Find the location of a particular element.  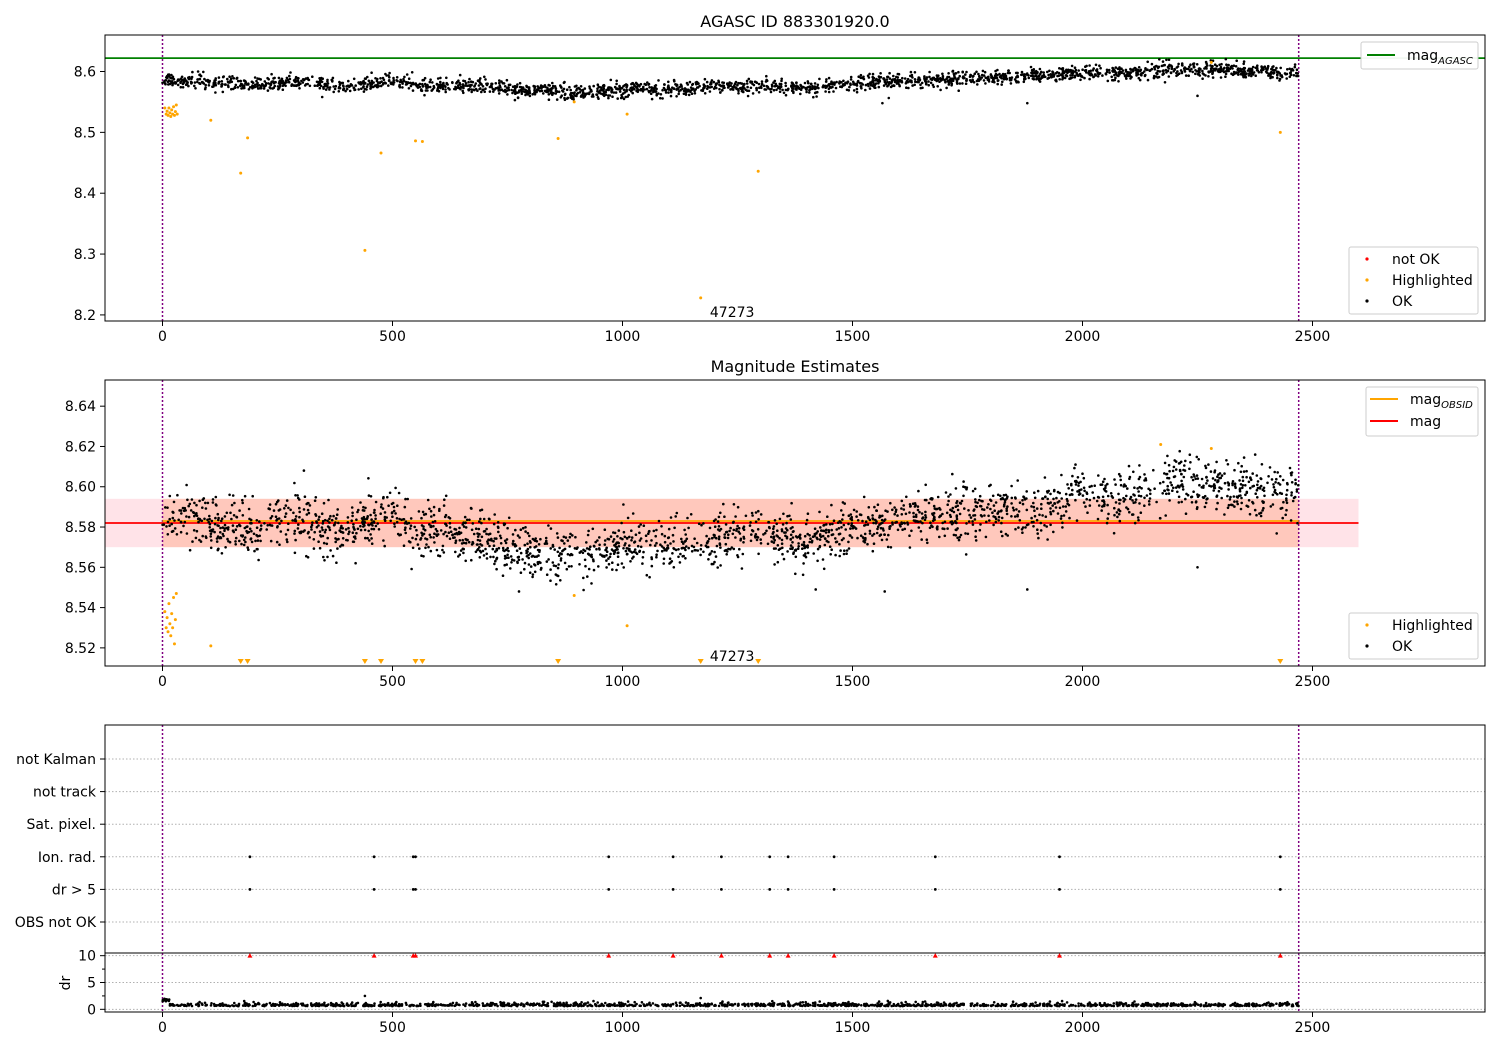

legend-mag-main: mag is located at coordinates (1425, 422).